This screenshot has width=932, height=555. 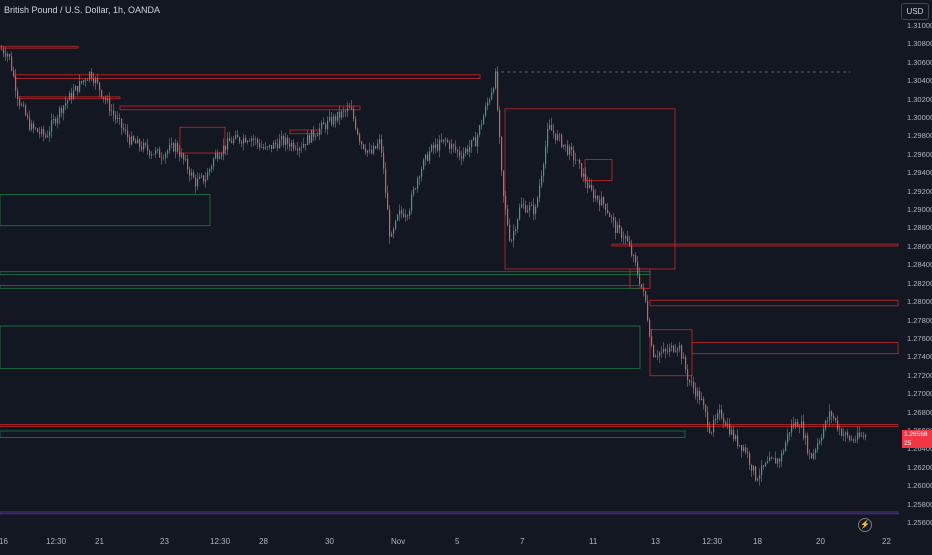 I want to click on lightning-icon: ⚡, so click(x=865, y=525).